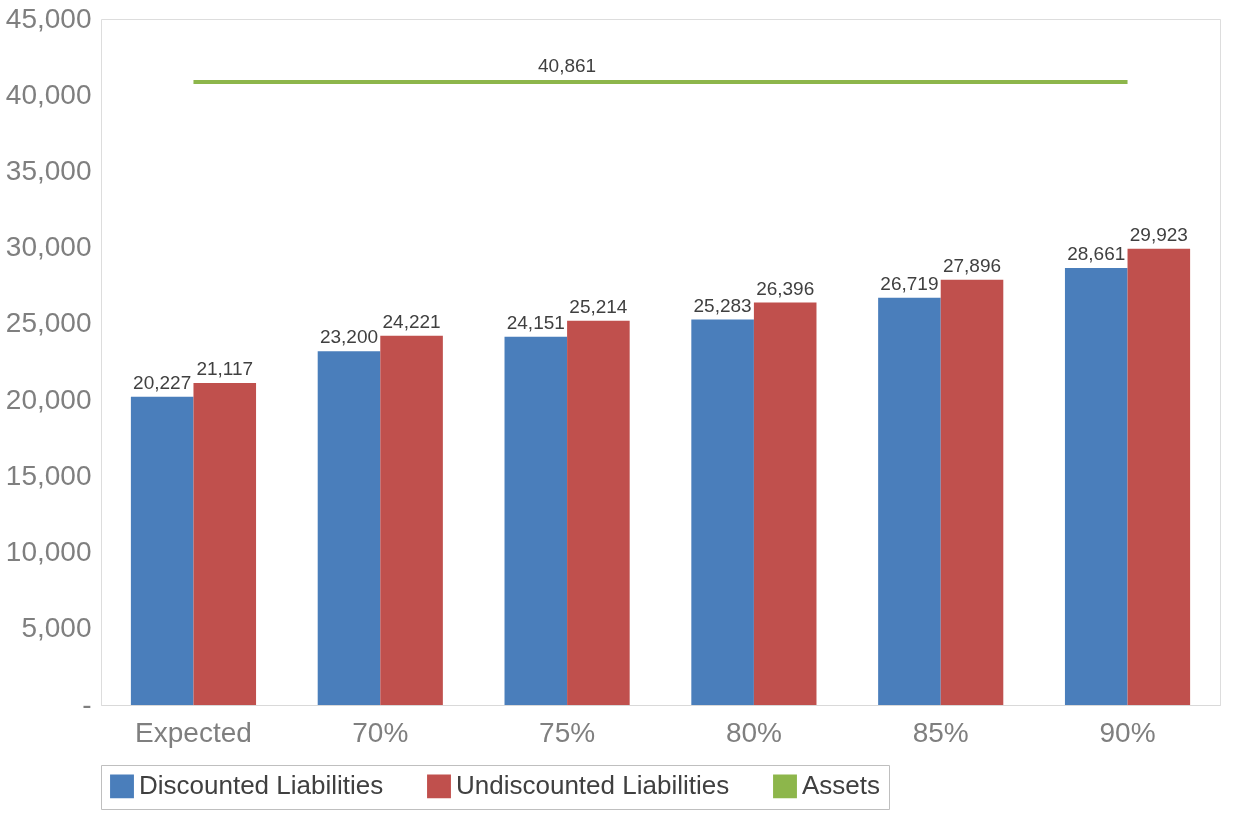  I want to click on data-label: 24,151, so click(535, 322).